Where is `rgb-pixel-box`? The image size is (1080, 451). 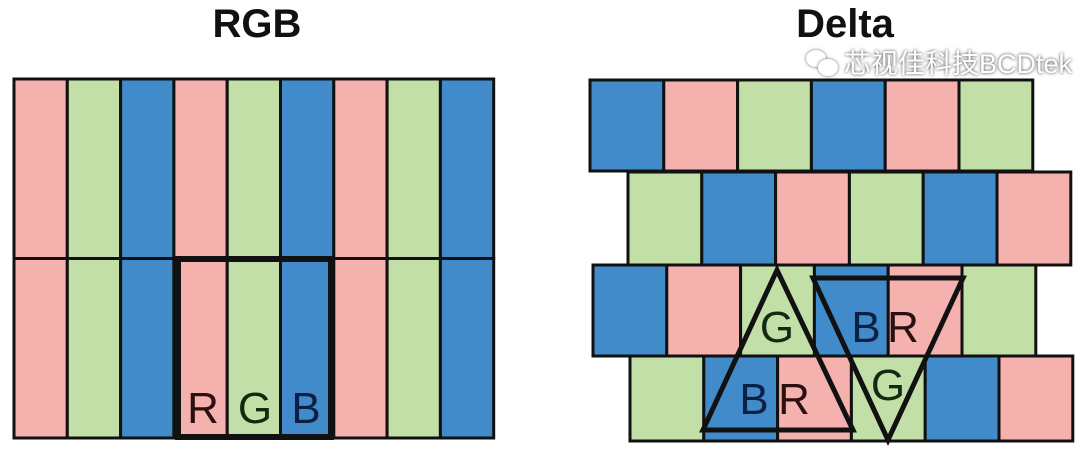
rgb-pixel-box is located at coordinates (254, 348).